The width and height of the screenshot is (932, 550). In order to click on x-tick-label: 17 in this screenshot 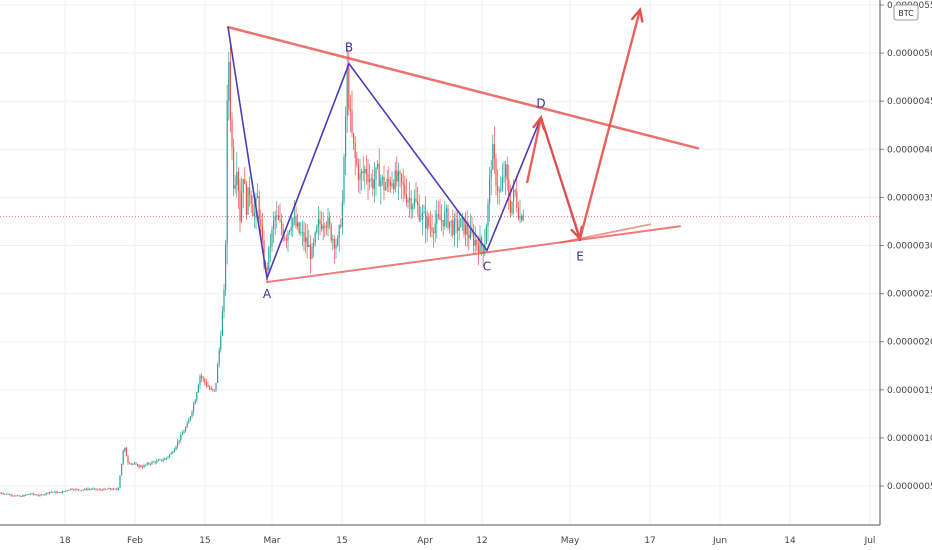, I will do `click(649, 541)`.